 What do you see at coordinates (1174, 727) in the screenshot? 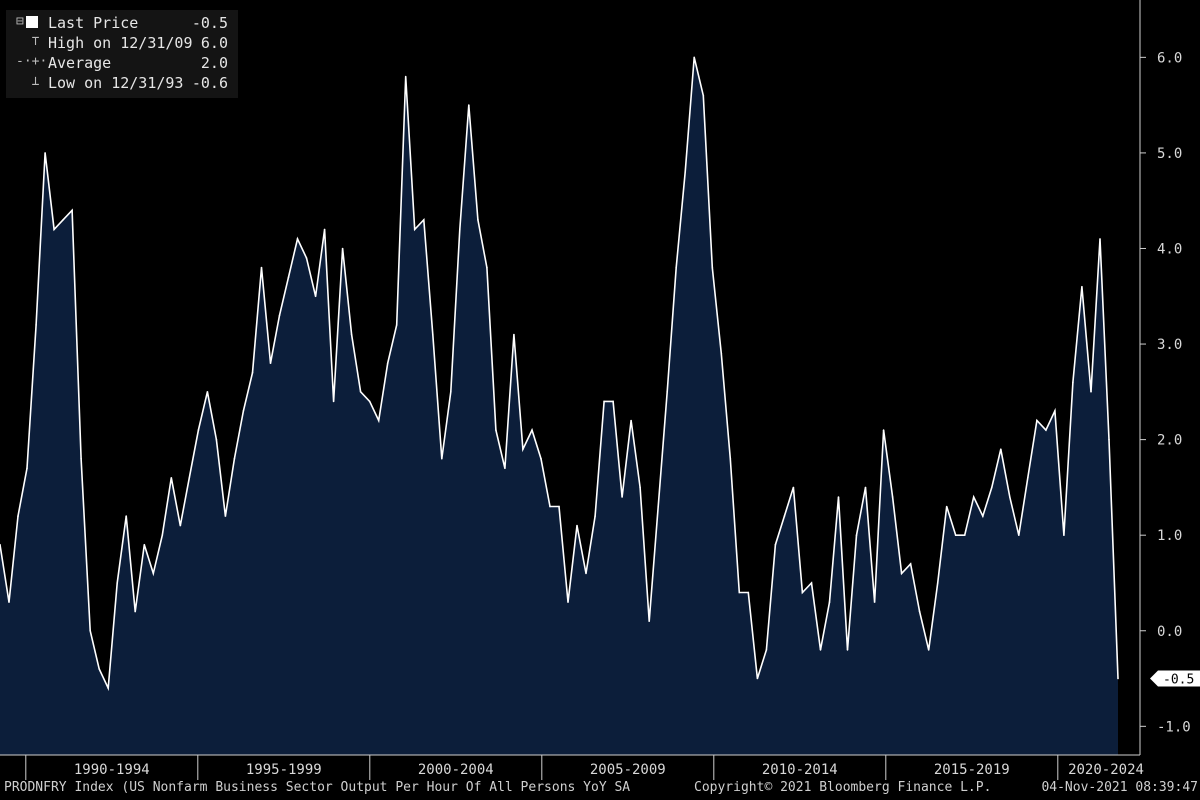
I see `y-tick-label: -1.0` at bounding box center [1174, 727].